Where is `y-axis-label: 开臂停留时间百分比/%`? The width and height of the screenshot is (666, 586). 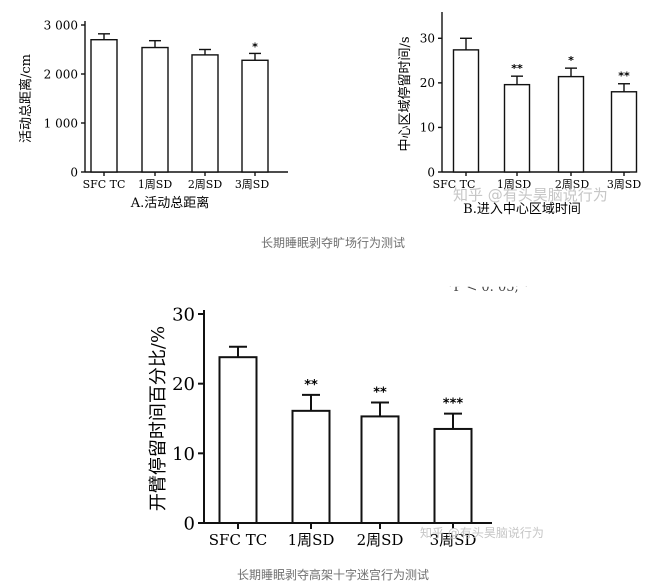
y-axis-label: 开臂停留时间百分比/% is located at coordinates (158, 418).